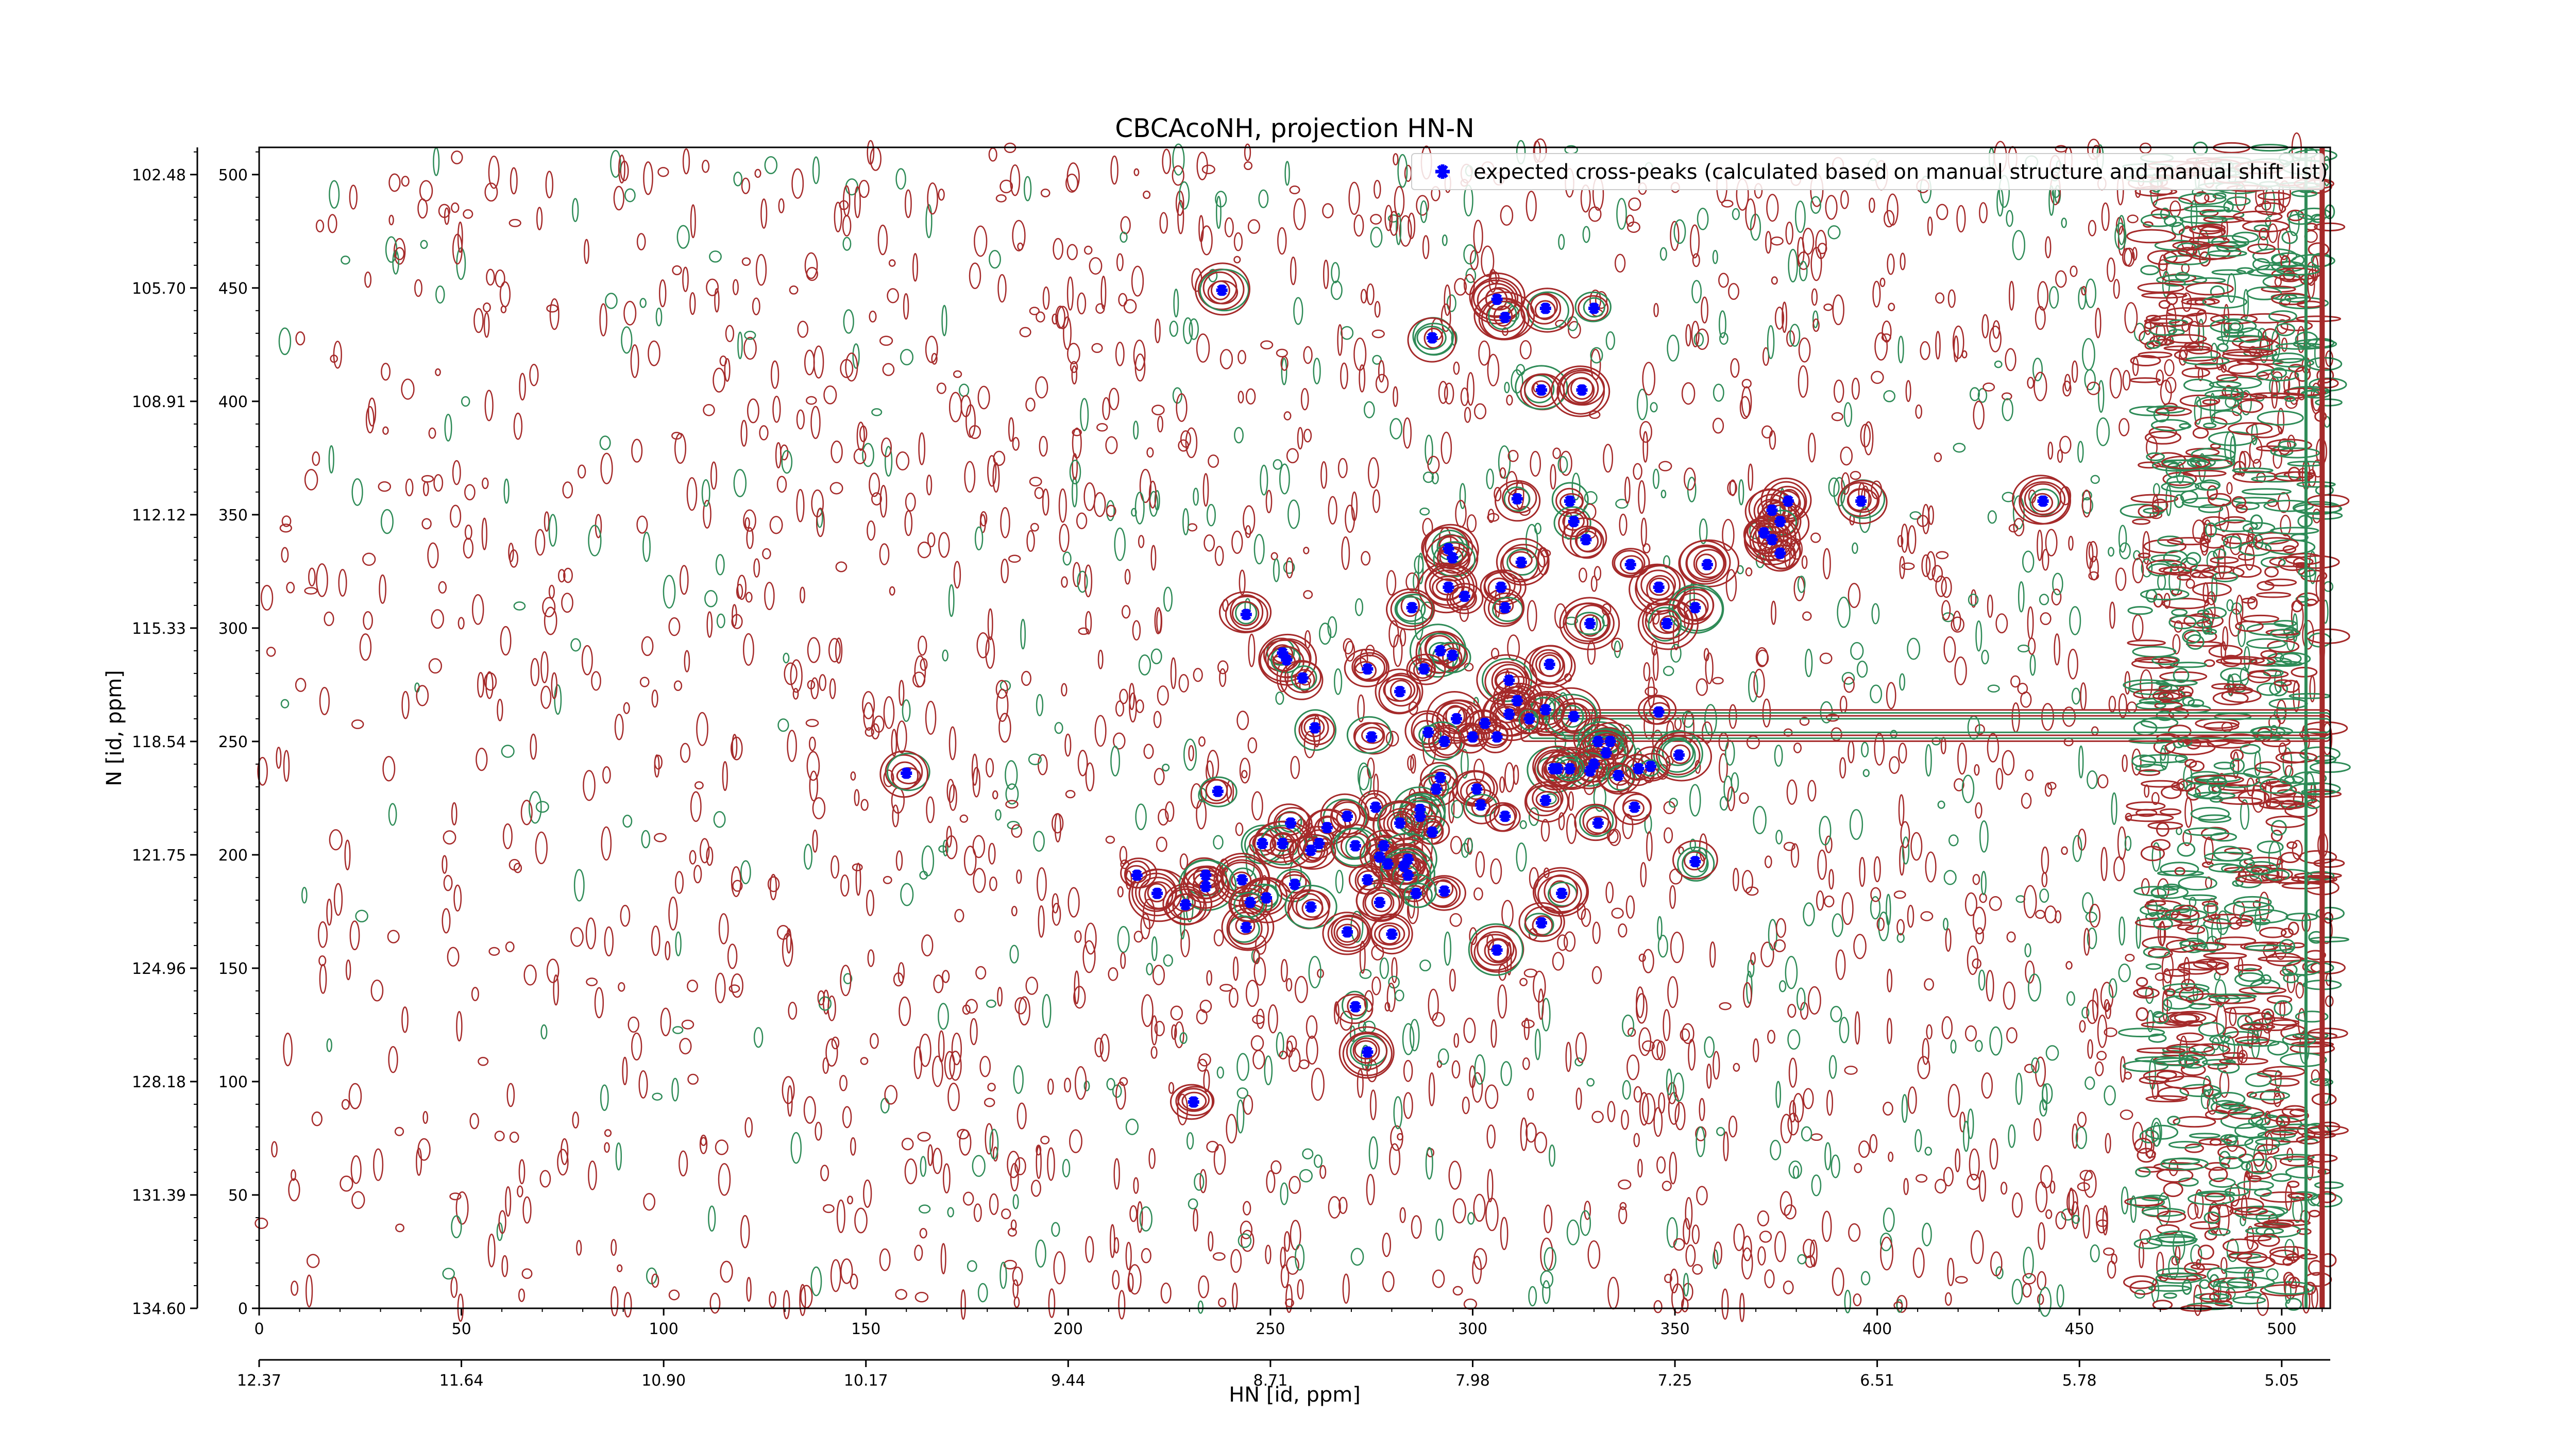 The width and height of the screenshot is (2576, 1449). What do you see at coordinates (1271, 1329) in the screenshot?
I see `x-tick-label: 250` at bounding box center [1271, 1329].